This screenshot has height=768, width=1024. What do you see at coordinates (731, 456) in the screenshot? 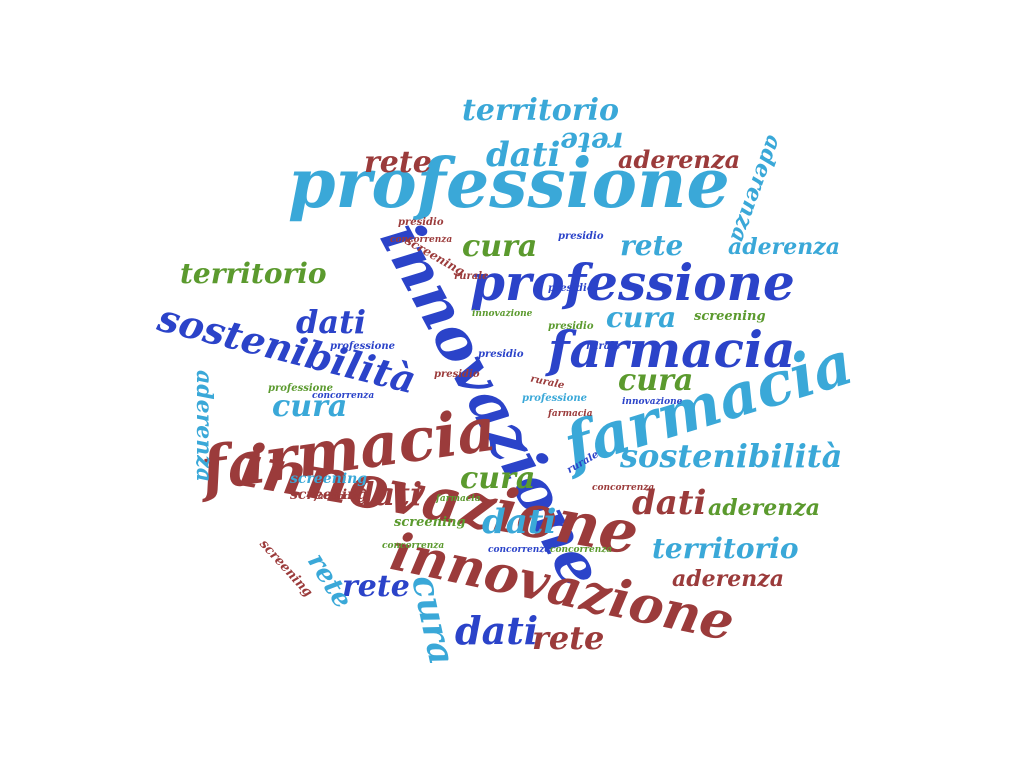
I see `word: sostenibilità` at bounding box center [731, 456].